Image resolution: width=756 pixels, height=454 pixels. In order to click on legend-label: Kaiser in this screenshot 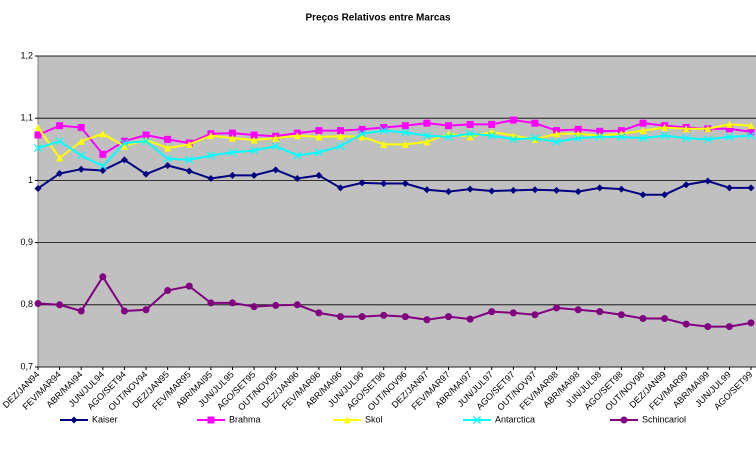, I will do `click(105, 419)`.